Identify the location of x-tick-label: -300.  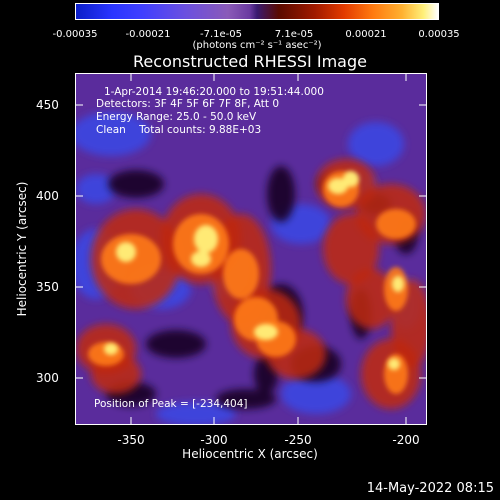
(214, 440).